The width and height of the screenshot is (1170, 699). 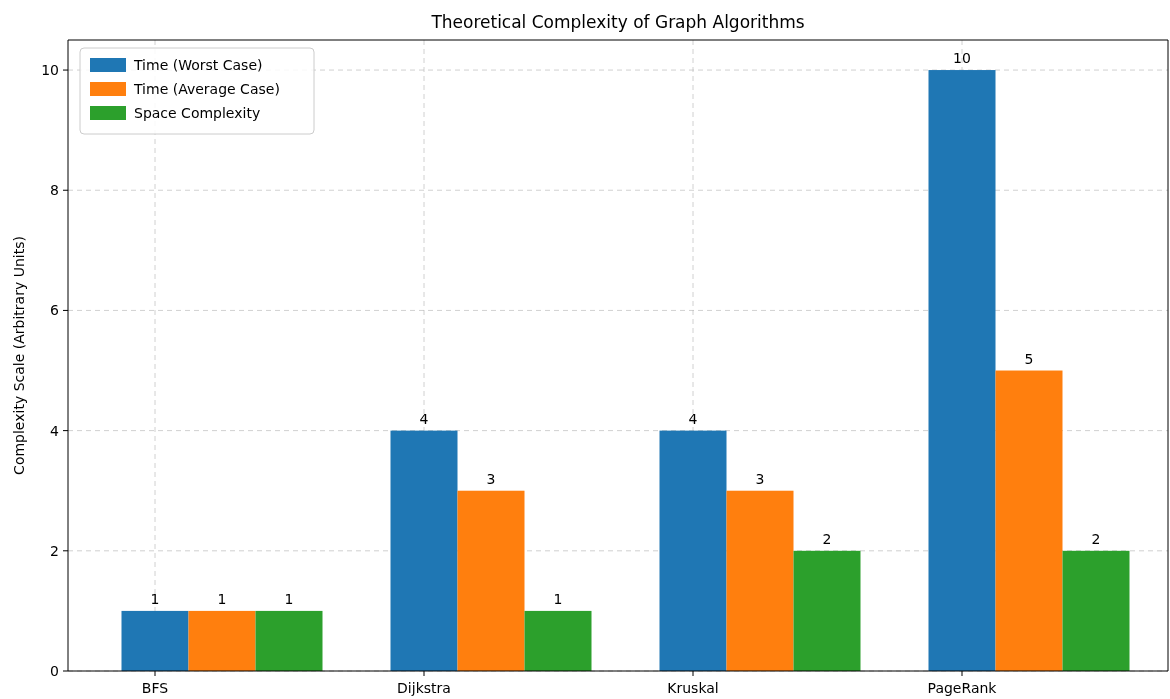 I want to click on x-tick-label: Kruskal, so click(x=693, y=688).